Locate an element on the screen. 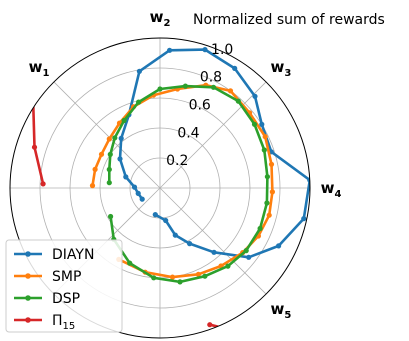  r-tick-label: 0.8 is located at coordinates (211, 78).